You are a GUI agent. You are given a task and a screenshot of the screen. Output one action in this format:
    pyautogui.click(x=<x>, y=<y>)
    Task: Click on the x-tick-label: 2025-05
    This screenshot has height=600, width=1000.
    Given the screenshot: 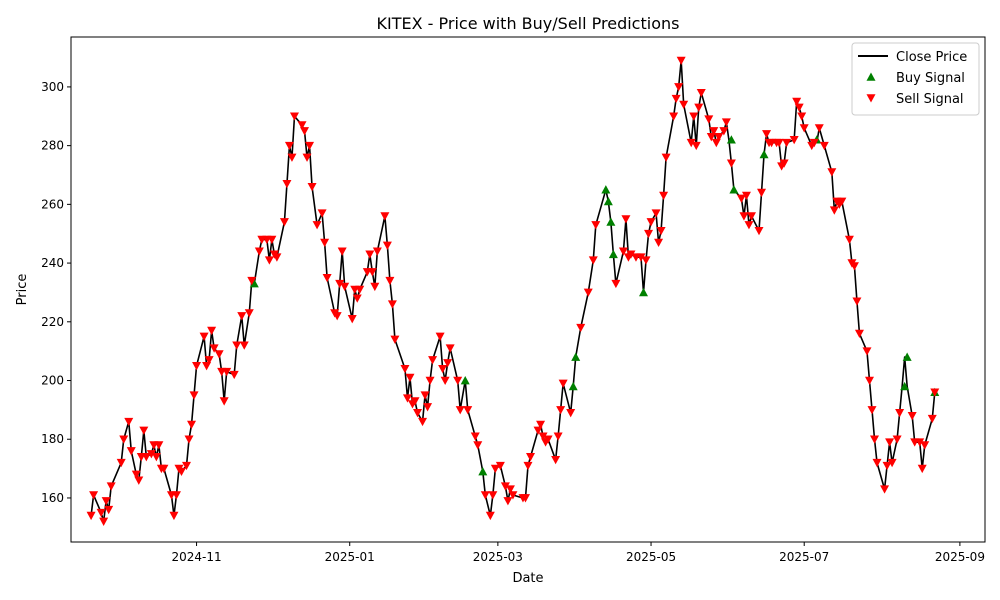 What is the action you would take?
    pyautogui.click(x=651, y=557)
    